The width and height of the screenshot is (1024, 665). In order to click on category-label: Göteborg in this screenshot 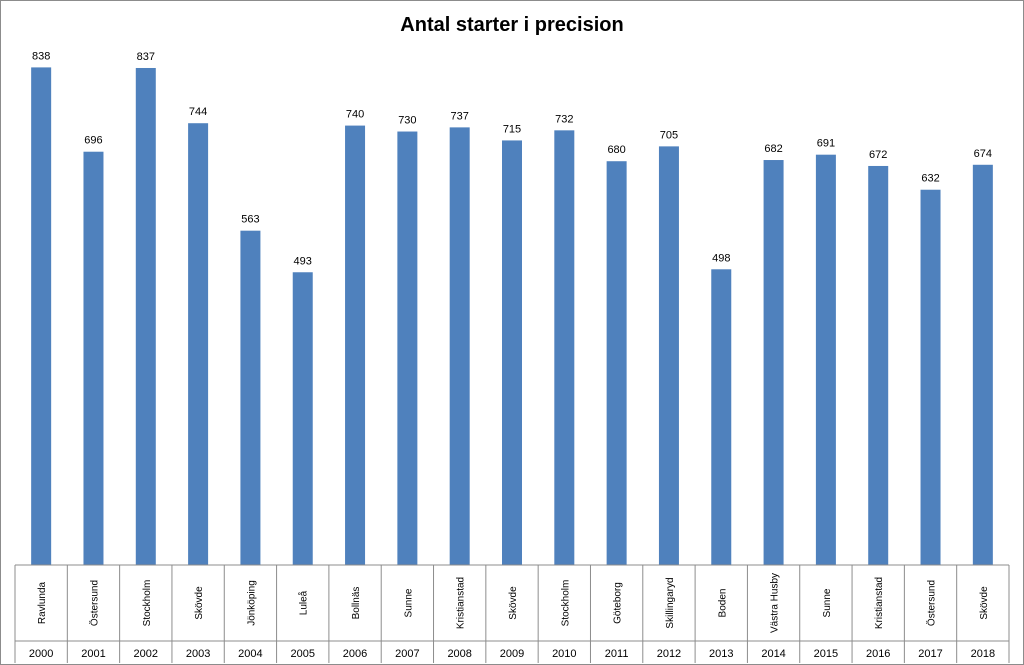, I will do `click(618, 603)`.